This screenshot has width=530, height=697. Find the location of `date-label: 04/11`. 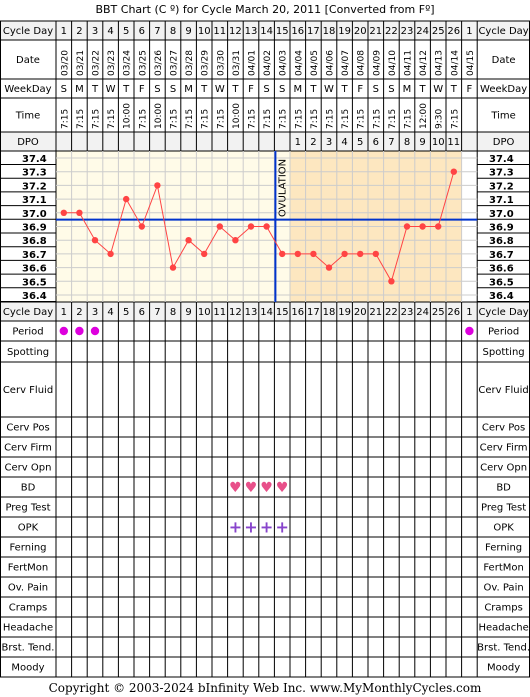

date-label: 04/11 is located at coordinates (409, 63).